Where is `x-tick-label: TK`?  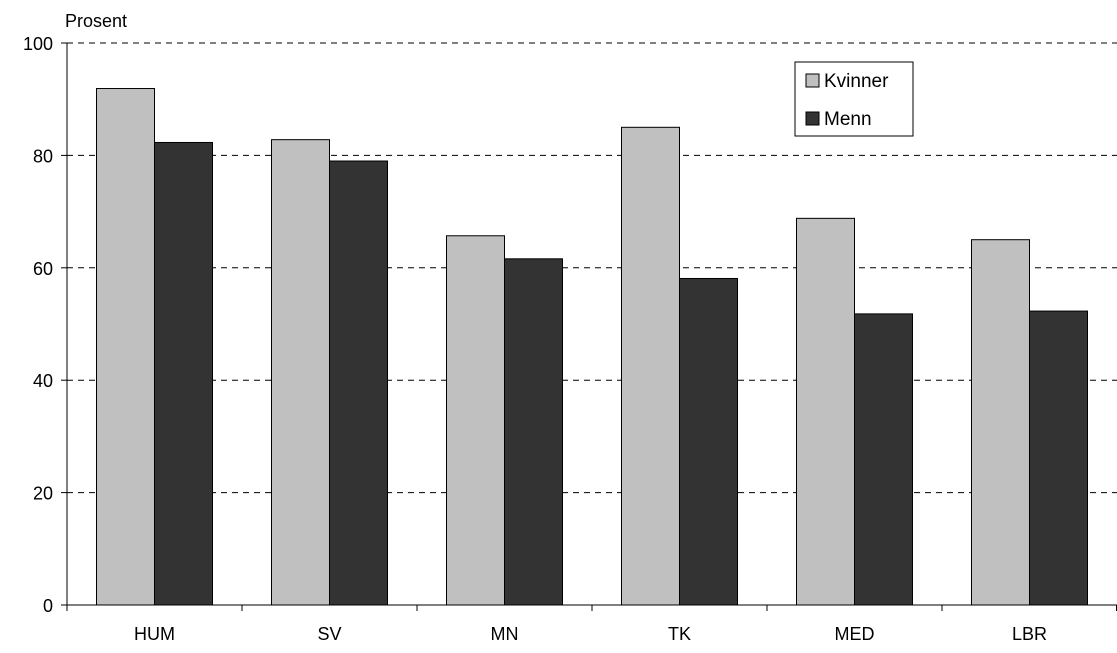
x-tick-label: TK is located at coordinates (679, 634).